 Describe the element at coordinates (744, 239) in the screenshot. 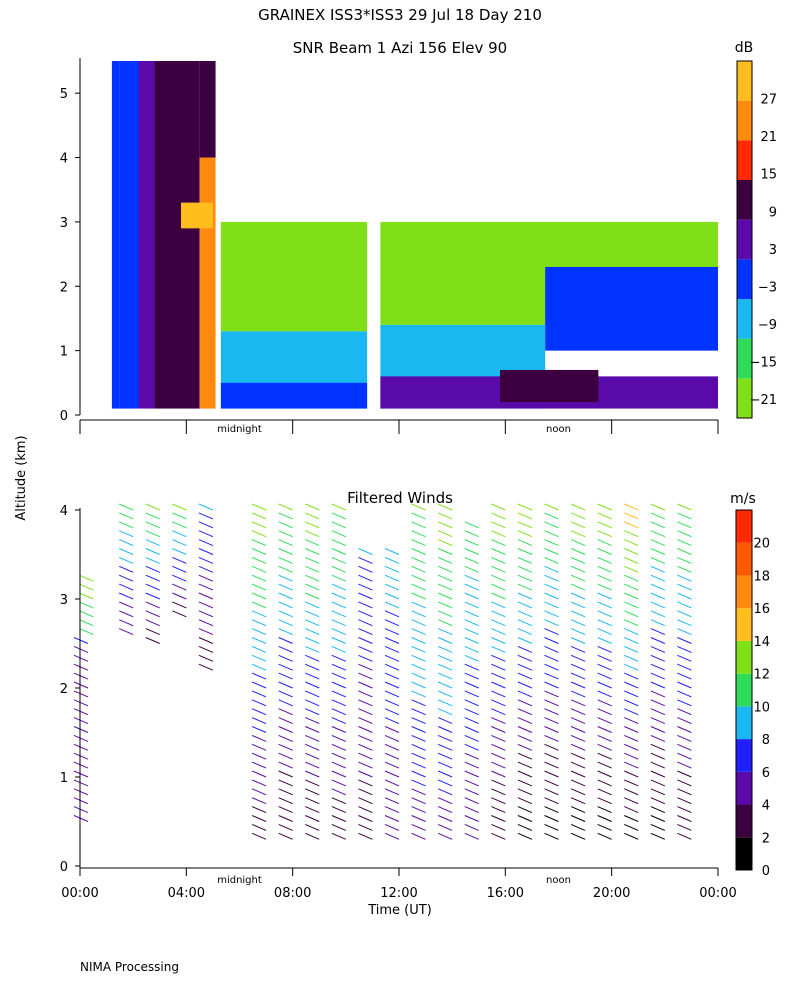

I see `snr-colorbar-frame` at that location.